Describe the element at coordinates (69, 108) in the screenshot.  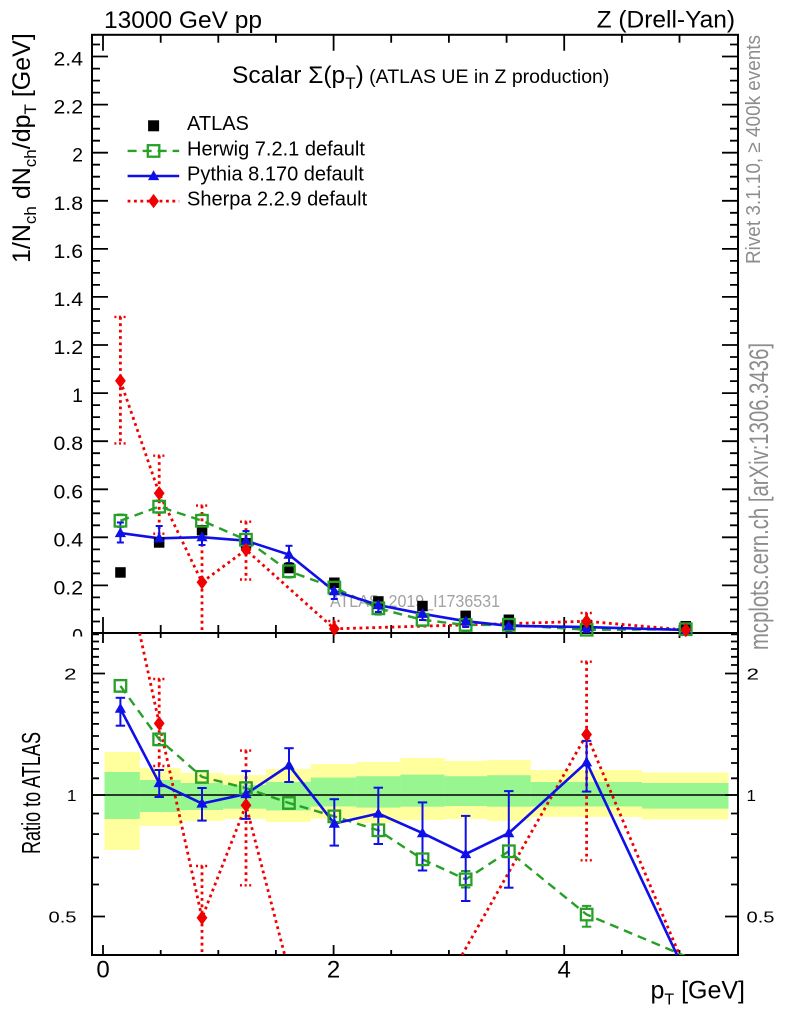
I see `svg-text: 2.2` at that location.